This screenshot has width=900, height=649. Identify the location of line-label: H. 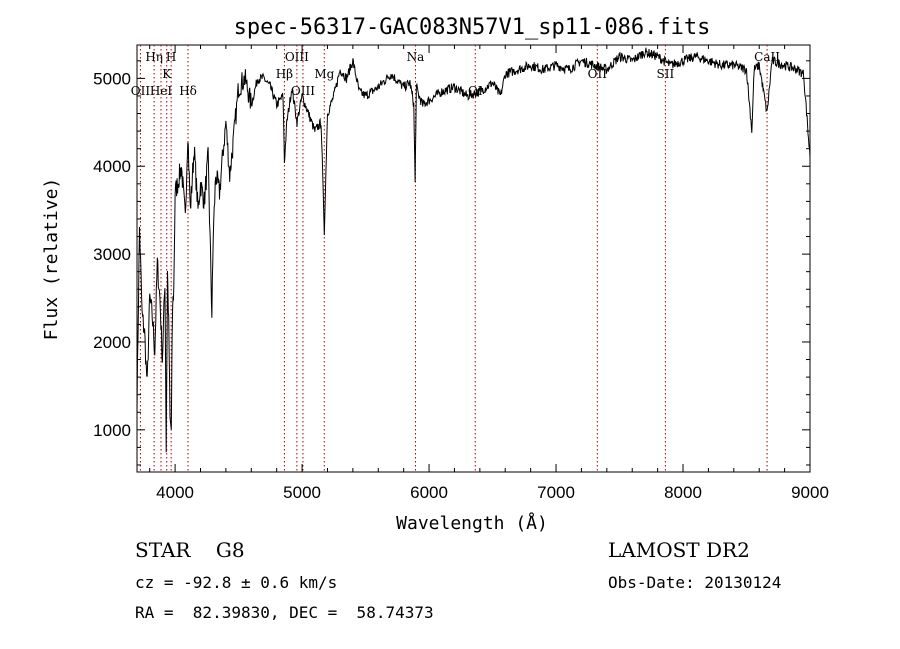
(171, 57).